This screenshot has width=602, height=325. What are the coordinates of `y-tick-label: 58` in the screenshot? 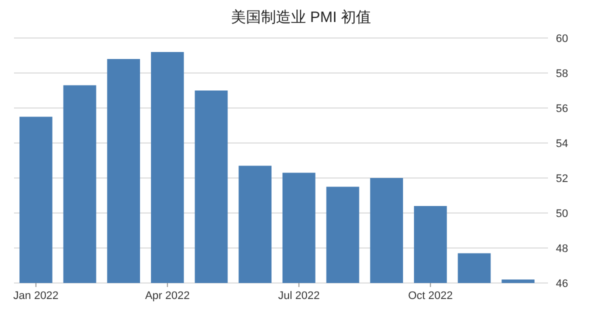 It's located at (562, 74).